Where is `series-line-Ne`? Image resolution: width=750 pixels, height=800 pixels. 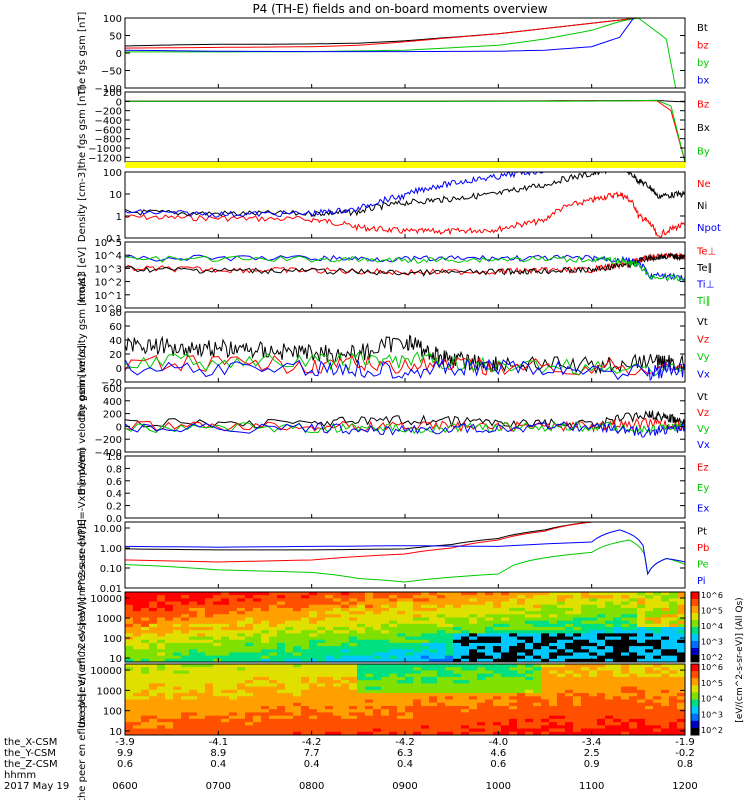
series-line-Ne is located at coordinates (405, 214).